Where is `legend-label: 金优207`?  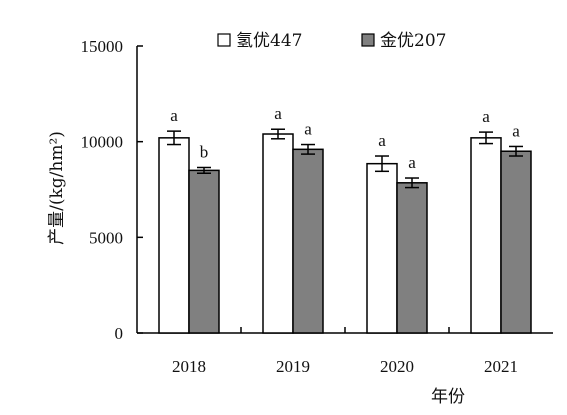 legend-label: 金优207 is located at coordinates (413, 41).